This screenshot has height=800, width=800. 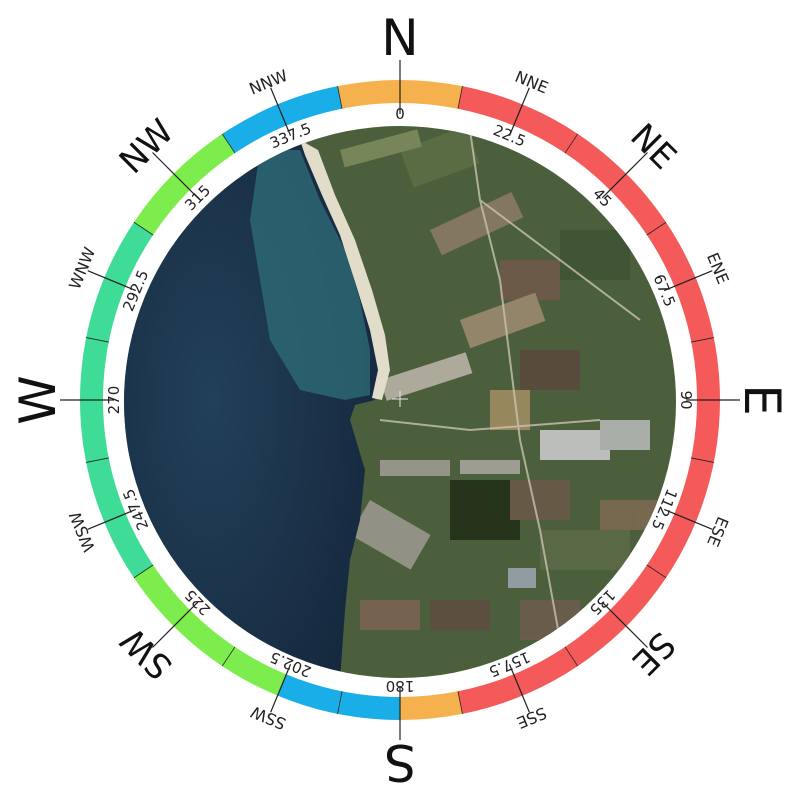 I want to click on shallow-water, so click(x=310, y=275).